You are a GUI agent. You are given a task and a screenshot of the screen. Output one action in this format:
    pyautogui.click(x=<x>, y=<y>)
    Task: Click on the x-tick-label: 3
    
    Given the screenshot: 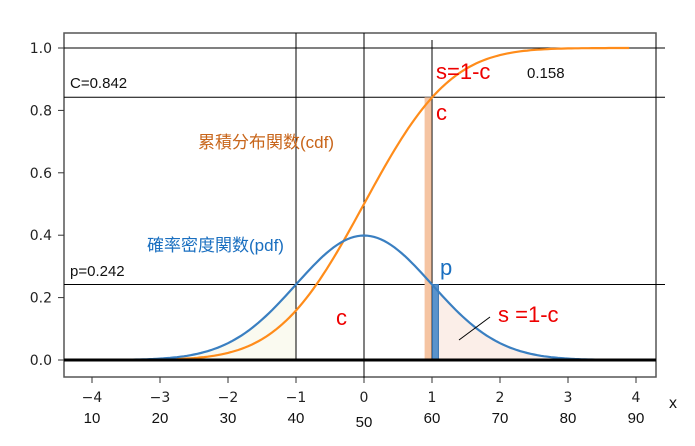 What is the action you would take?
    pyautogui.click(x=568, y=398)
    